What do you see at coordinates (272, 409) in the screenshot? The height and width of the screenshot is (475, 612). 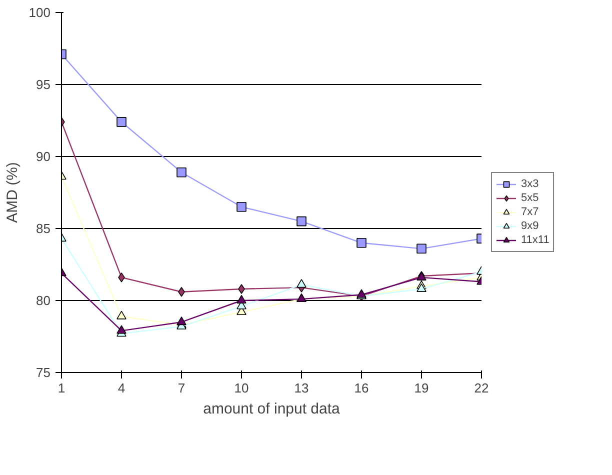 I see `x-axis-title: amount of input data` at bounding box center [272, 409].